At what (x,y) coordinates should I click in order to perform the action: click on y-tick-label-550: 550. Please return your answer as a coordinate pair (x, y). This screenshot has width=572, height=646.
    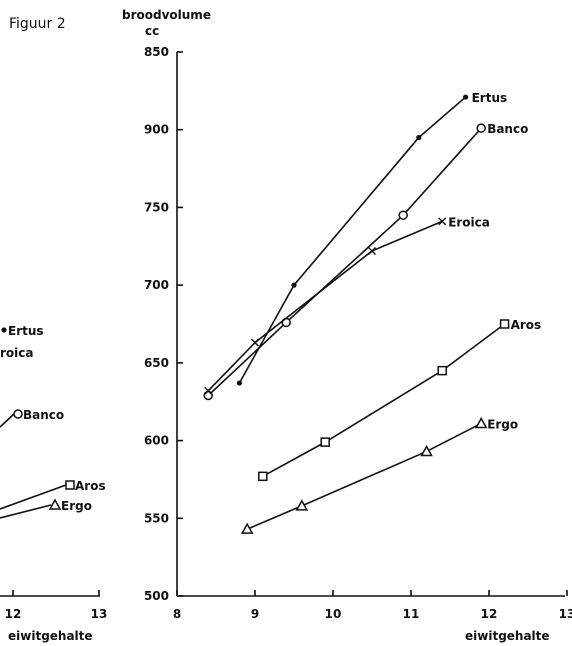
    Looking at the image, I should click on (156, 518).